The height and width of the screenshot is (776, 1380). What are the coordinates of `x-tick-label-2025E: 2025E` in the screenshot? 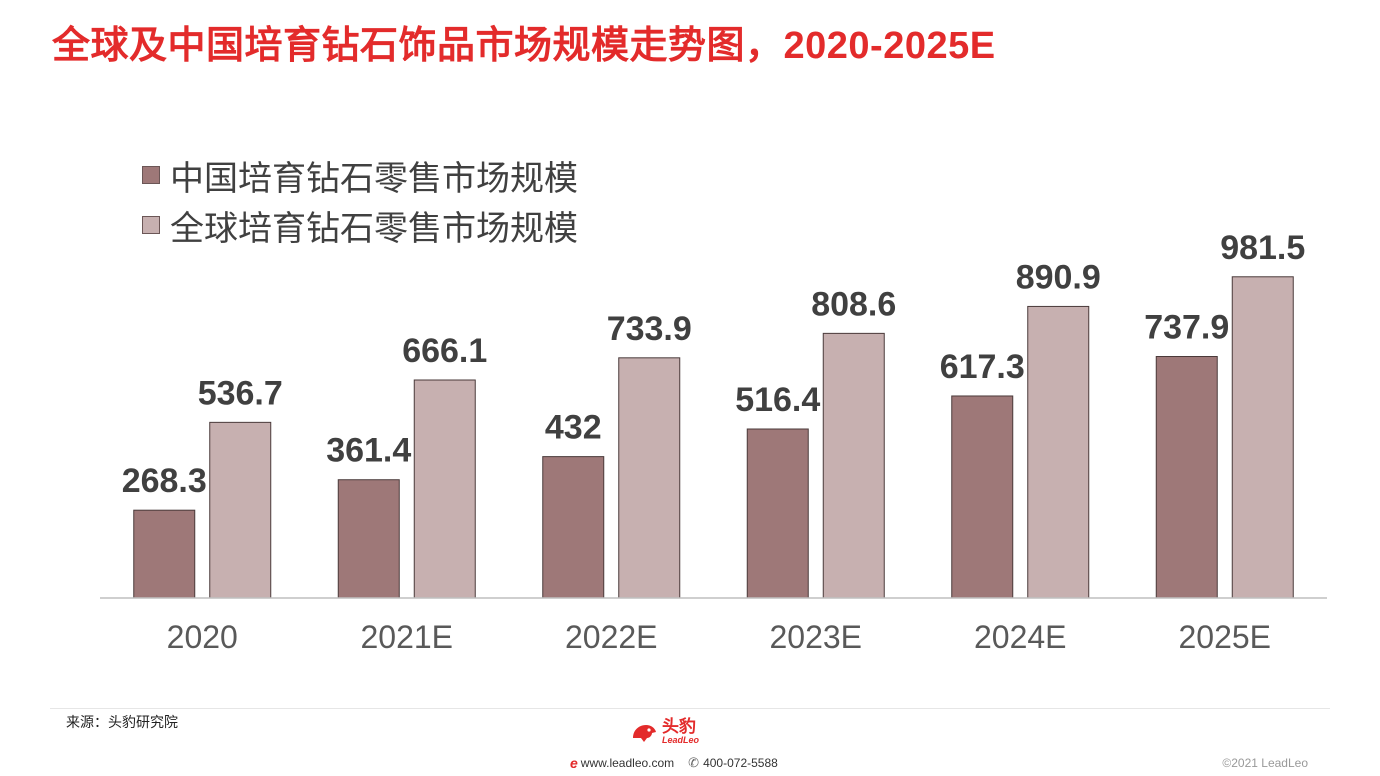 It's located at (1224, 637).